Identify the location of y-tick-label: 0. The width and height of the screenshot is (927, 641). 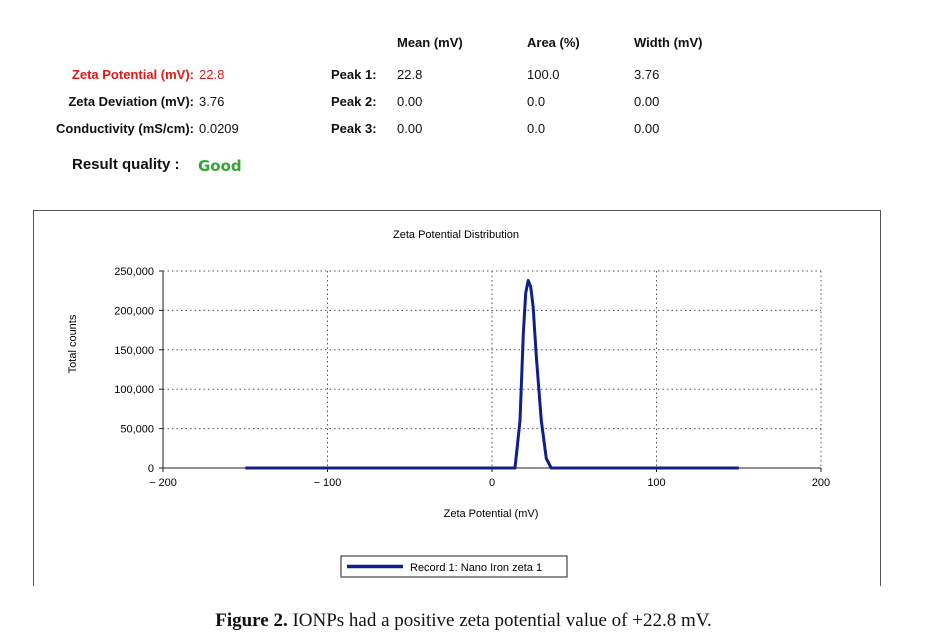
(151, 469).